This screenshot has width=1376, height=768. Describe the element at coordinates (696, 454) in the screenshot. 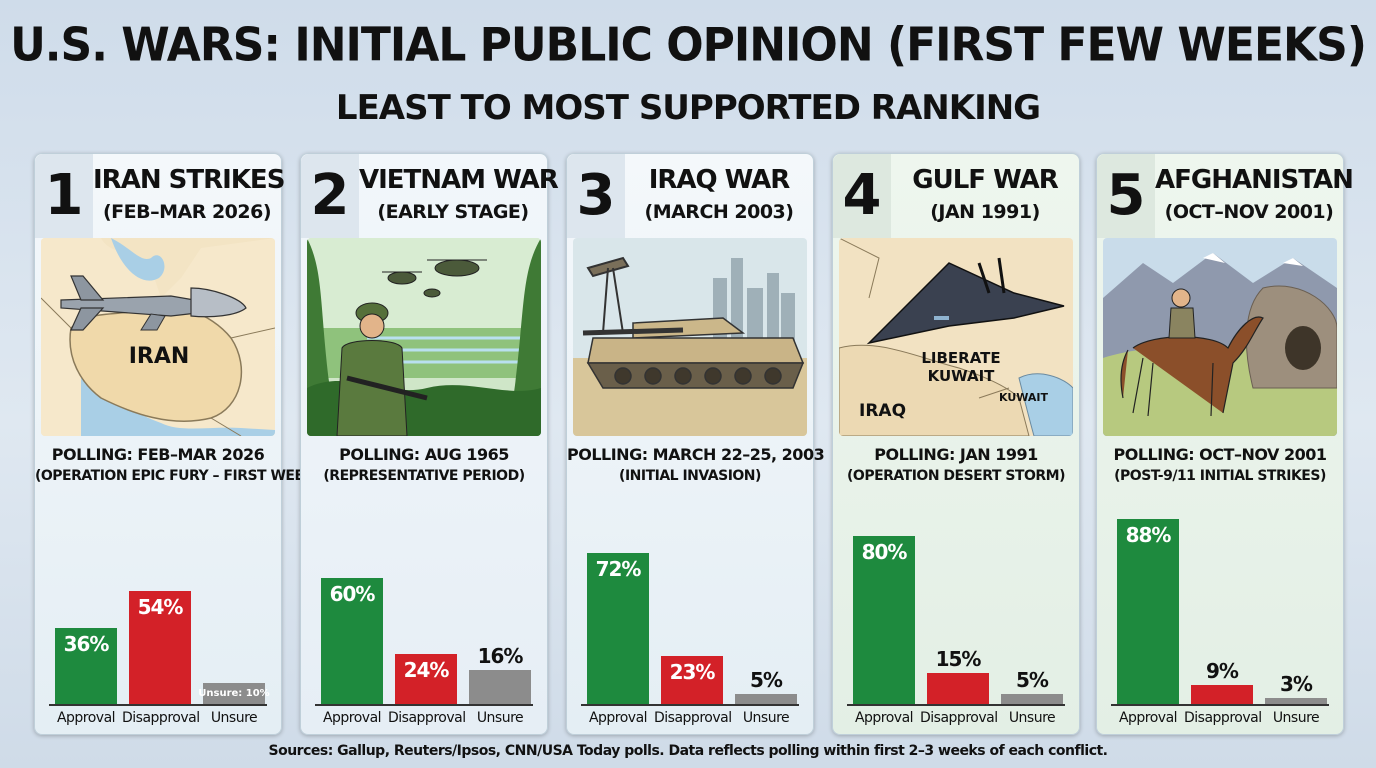

I see `polling-date: POLLING: MARCH 22–25, 2003` at that location.